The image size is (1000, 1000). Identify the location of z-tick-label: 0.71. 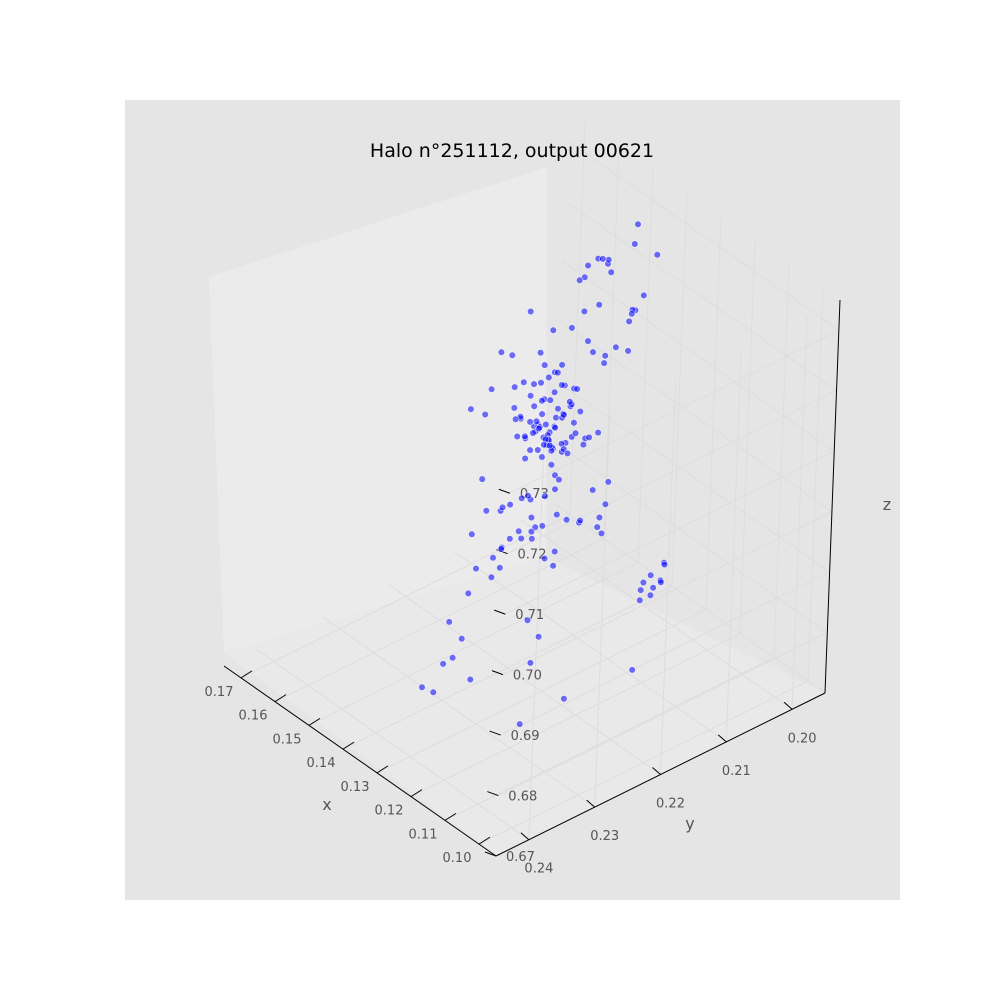
(529, 615).